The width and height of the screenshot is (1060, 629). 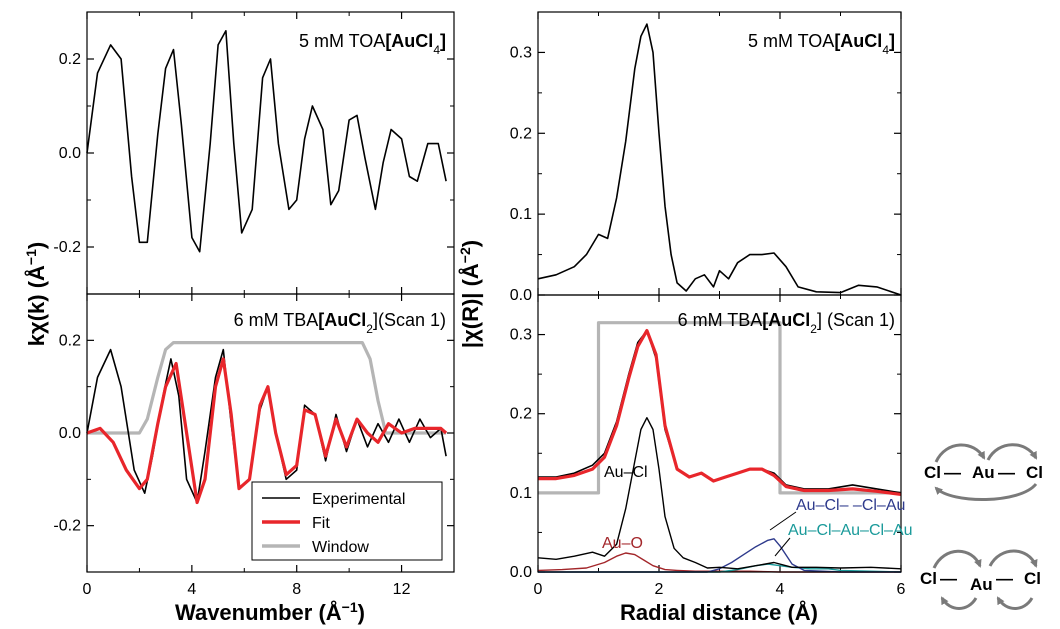 I want to click on annotation-pointer-cl-cl, so click(x=783, y=521).